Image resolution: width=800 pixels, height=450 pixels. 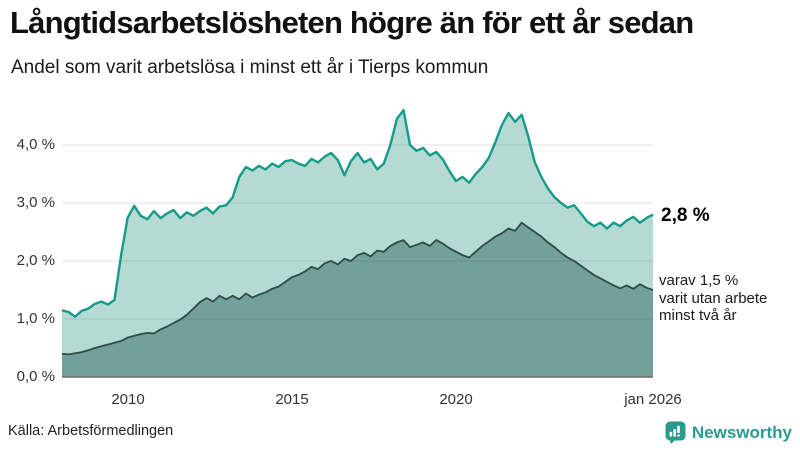 I want to click on x-tick-2015: 2015, so click(x=292, y=399).